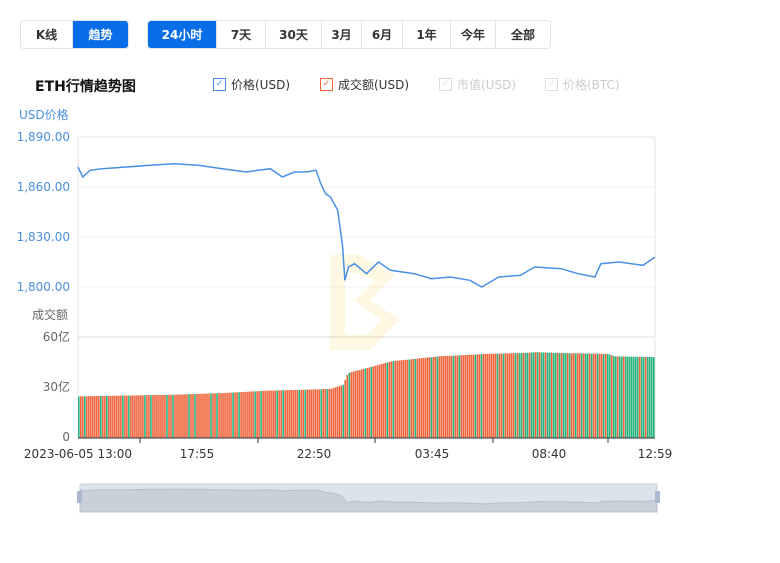 The height and width of the screenshot is (563, 780). Describe the element at coordinates (427, 34) in the screenshot. I see `tab-1y: 1年` at that location.